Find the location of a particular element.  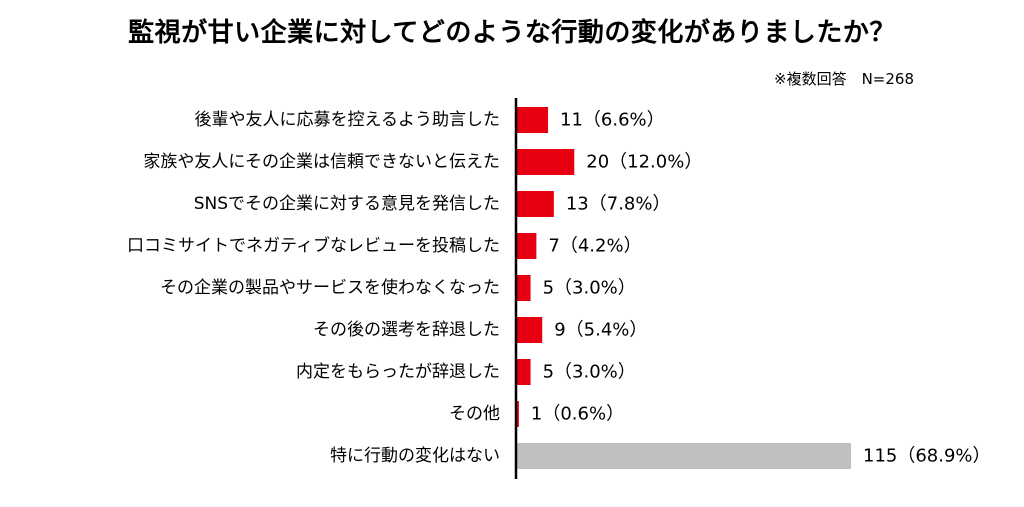

value-label: 13（7.8%） is located at coordinates (618, 204).